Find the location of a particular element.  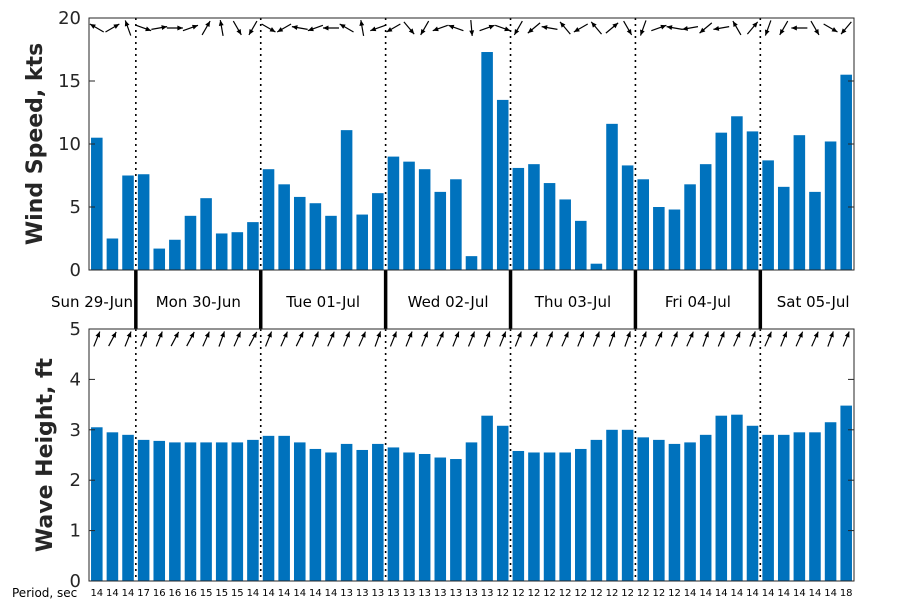

day-label: Sat 05-Jul is located at coordinates (813, 302).